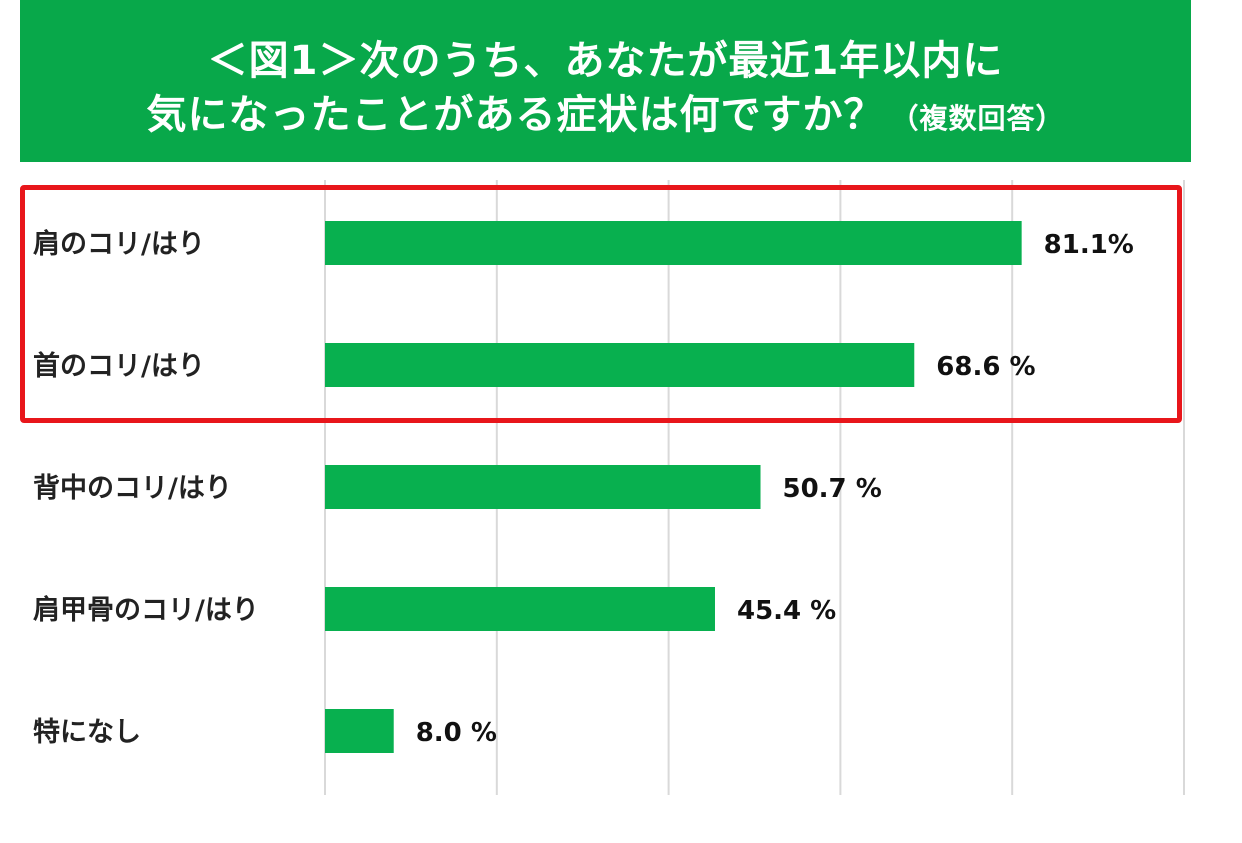 The width and height of the screenshot is (1242, 843). What do you see at coordinates (832, 489) in the screenshot?
I see `value-label: 50.7 %` at bounding box center [832, 489].